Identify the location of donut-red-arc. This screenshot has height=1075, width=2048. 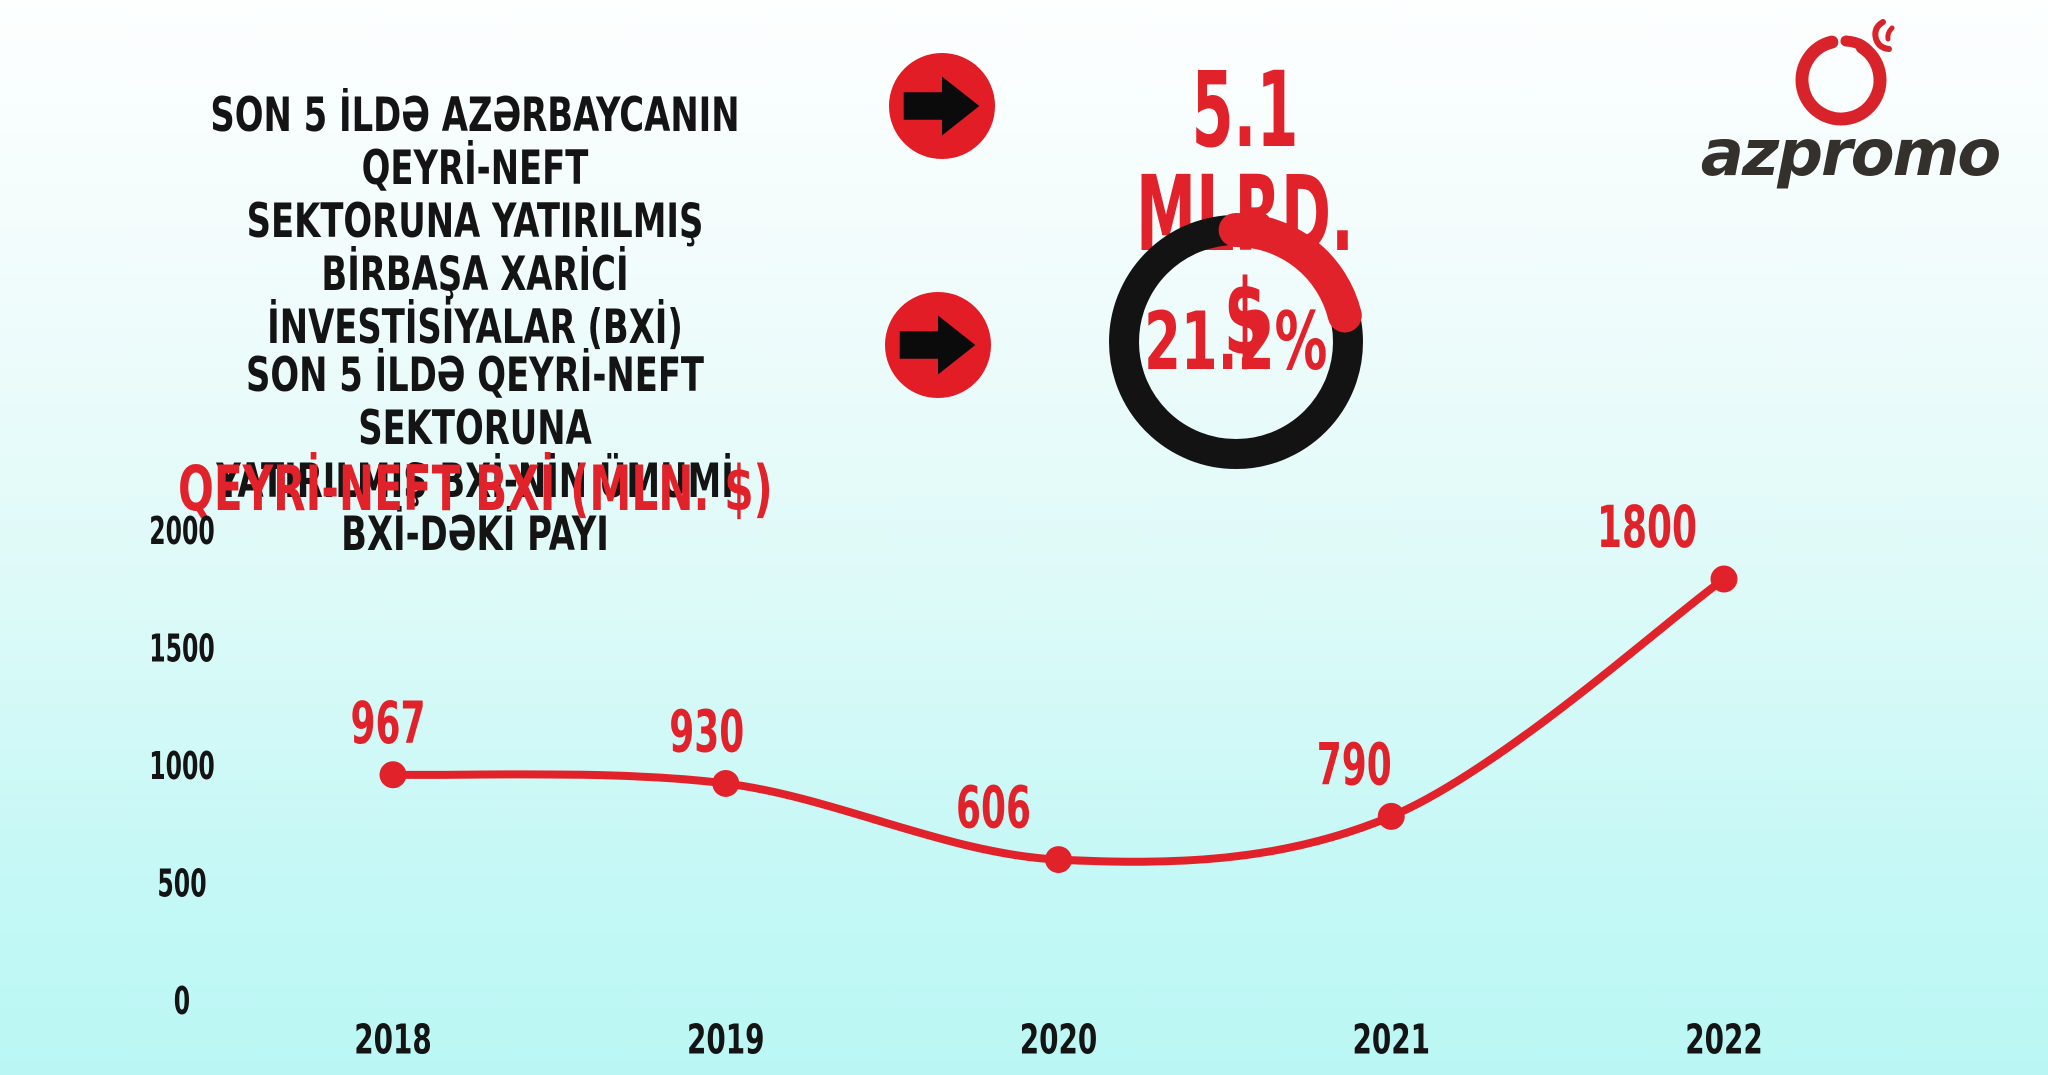
(1236, 342).